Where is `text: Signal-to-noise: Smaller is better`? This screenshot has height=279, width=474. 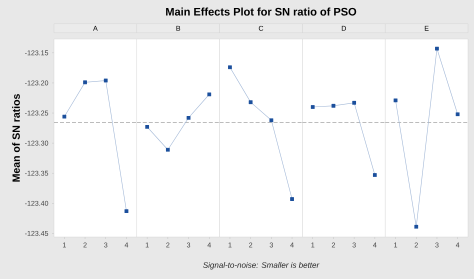 text: Signal-to-noise: Smaller is better is located at coordinates (261, 266).